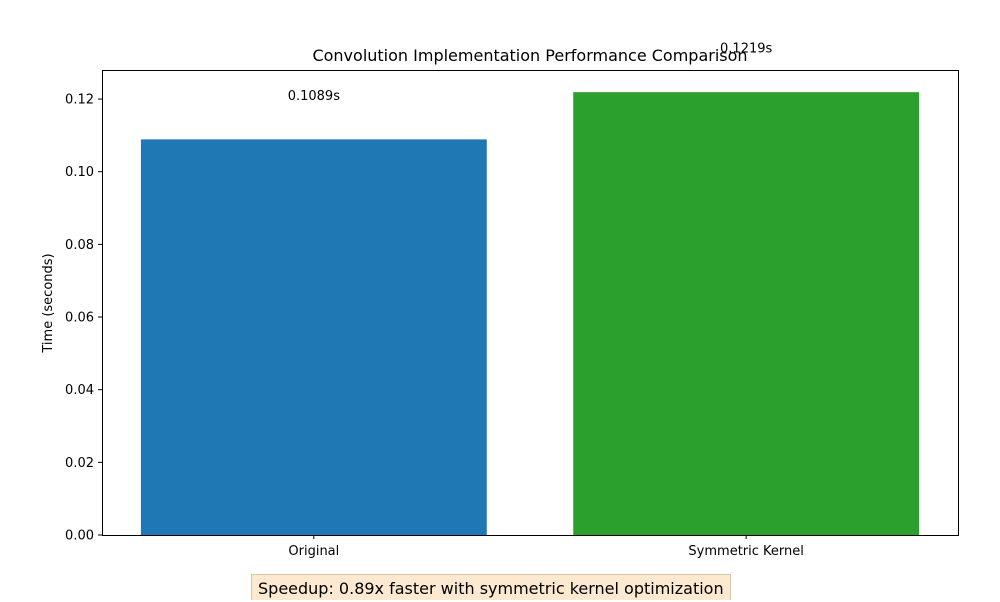  I want to click on y-tick-label: 0.08, so click(79, 245).